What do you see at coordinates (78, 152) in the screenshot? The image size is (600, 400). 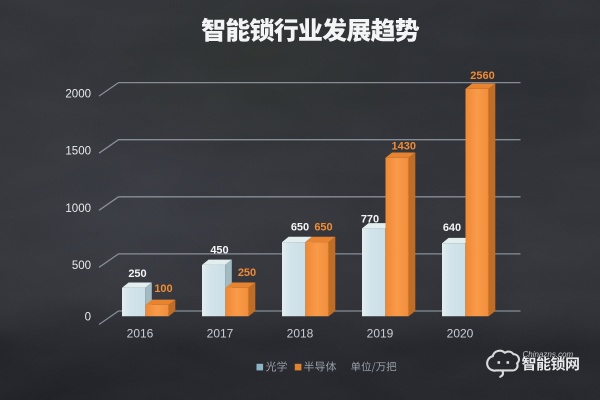 I see `svg-text: 1500` at bounding box center [78, 152].